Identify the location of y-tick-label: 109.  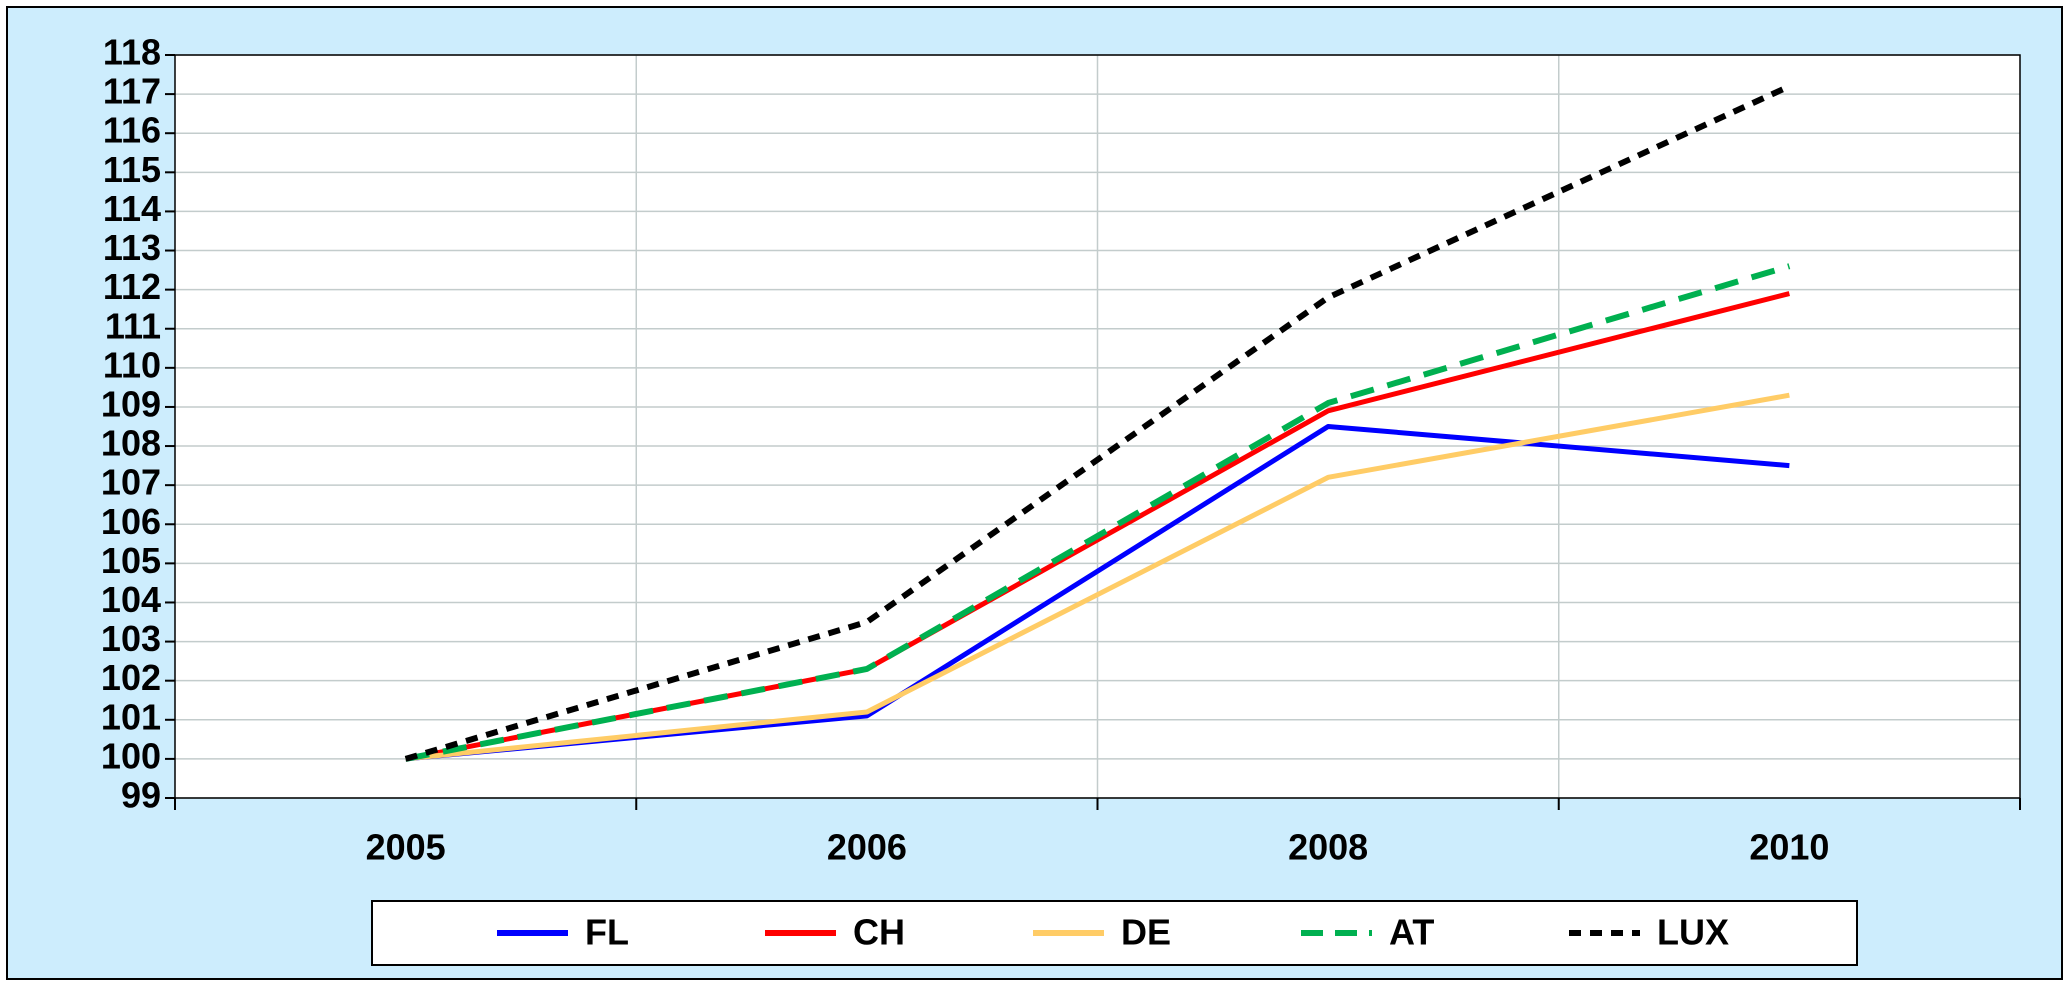
(131, 403).